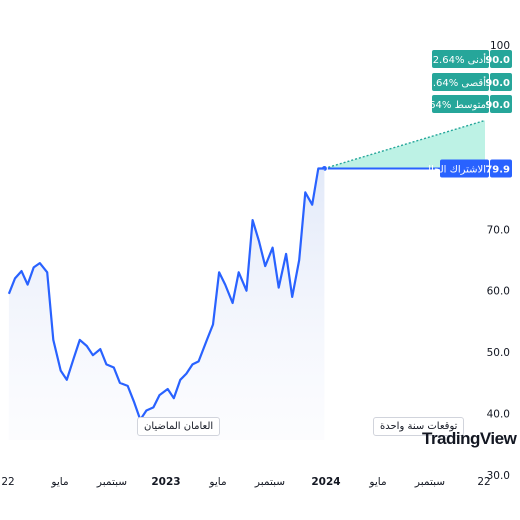  What do you see at coordinates (497, 169) in the screenshot?
I see `current-value: 79.9` at bounding box center [497, 169].